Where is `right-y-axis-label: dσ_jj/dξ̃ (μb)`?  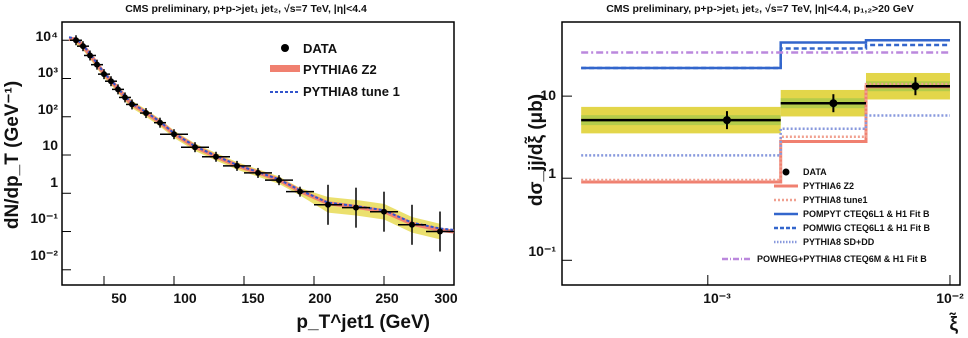
right-y-axis-label: dσ_jj/dξ̃ (μb) is located at coordinates (535, 150).